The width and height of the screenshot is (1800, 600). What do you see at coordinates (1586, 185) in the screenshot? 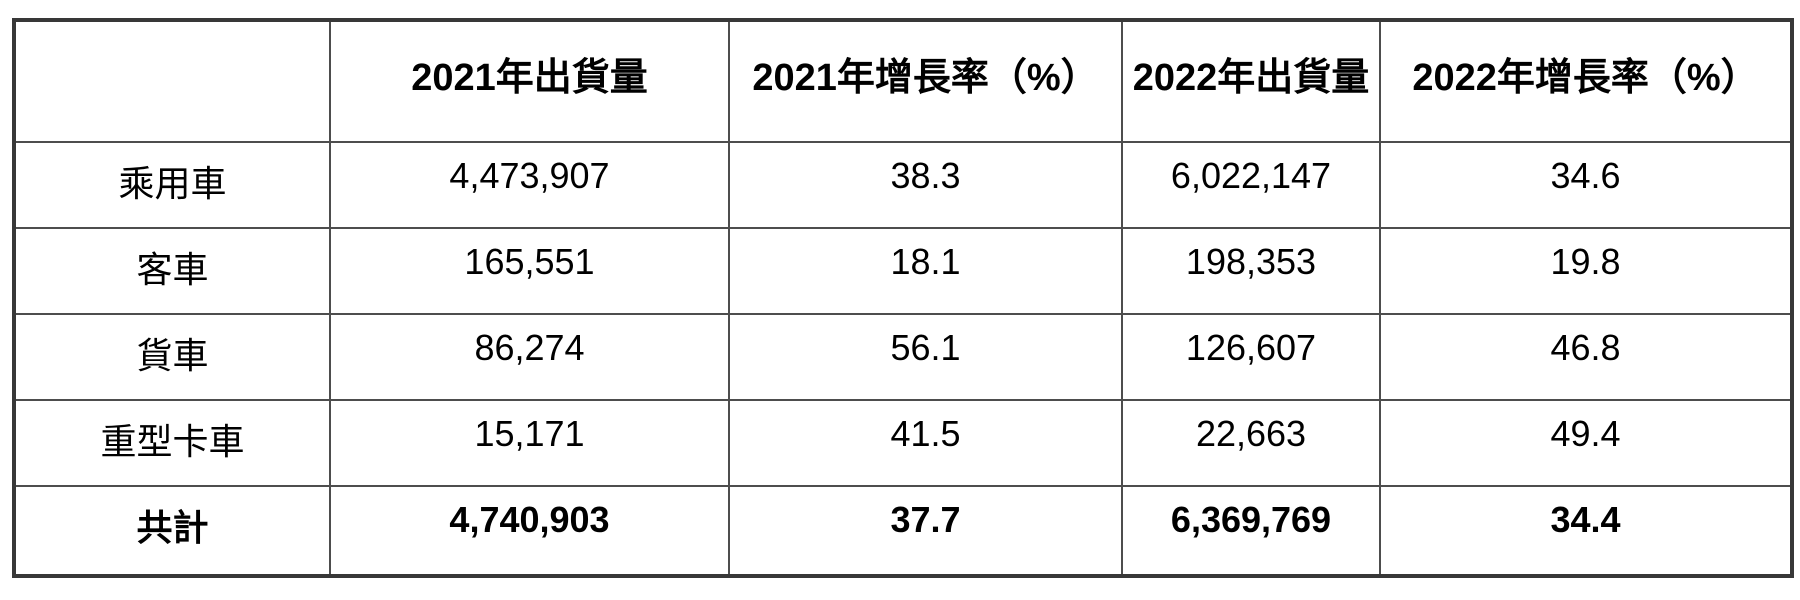
I see `cell-2022-growth: 34.6` at bounding box center [1586, 185].